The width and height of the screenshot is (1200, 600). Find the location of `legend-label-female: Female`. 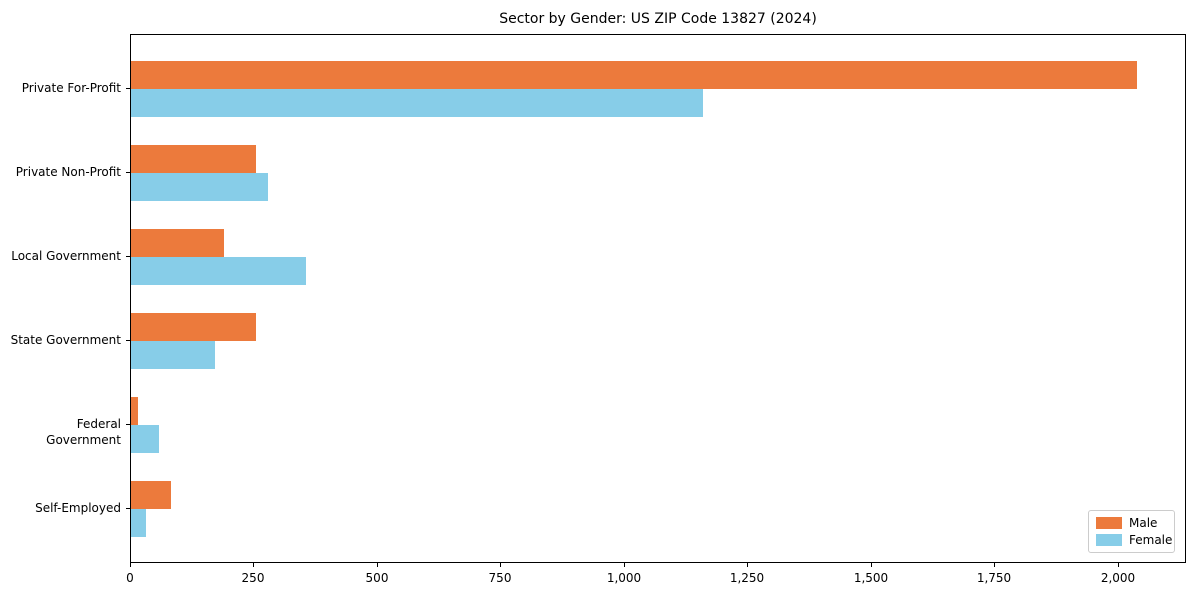

legend-label-female: Female is located at coordinates (1151, 539).